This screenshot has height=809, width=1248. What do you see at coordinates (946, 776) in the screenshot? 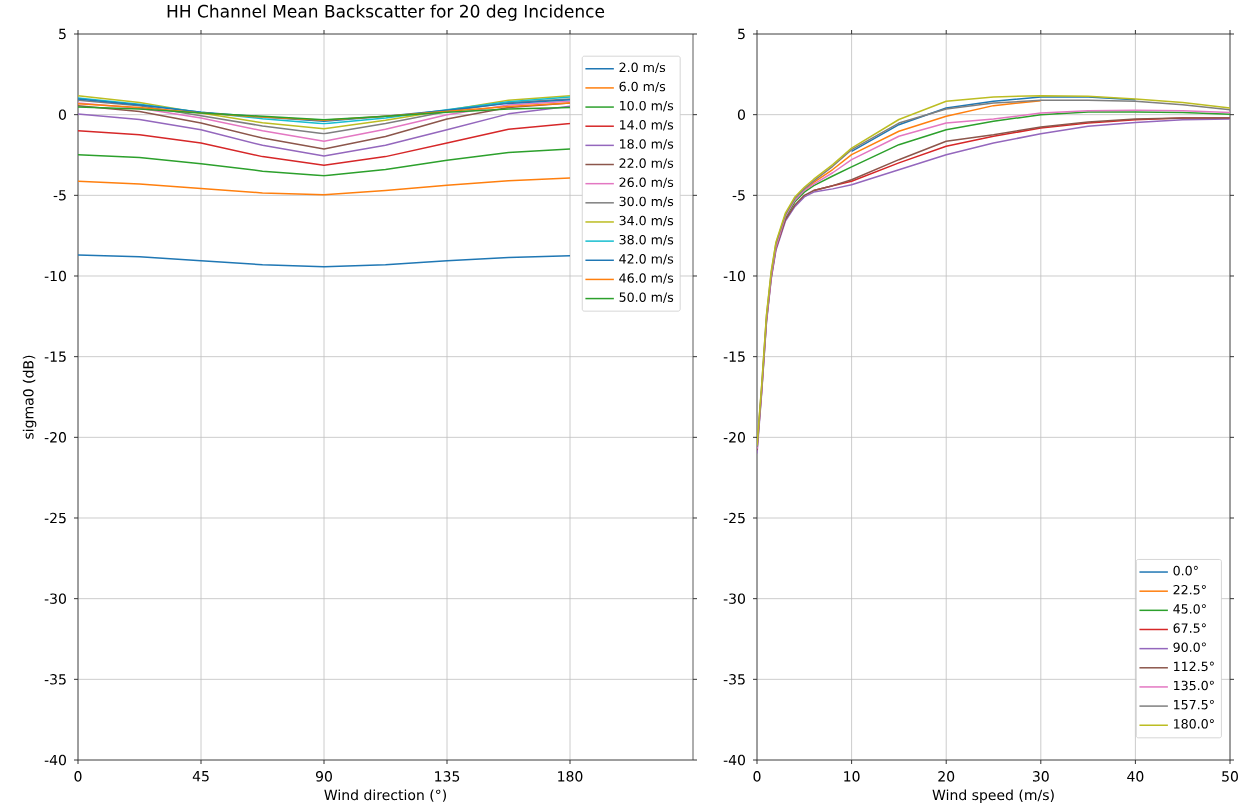
I see `x-tick-label: 20` at bounding box center [946, 776].